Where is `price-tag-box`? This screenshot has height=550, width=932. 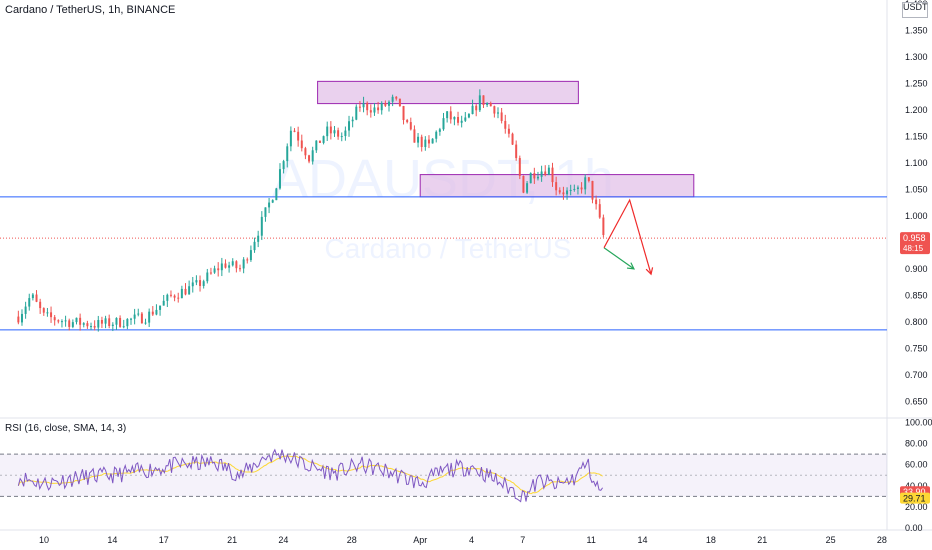 price-tag-box is located at coordinates (915, 243).